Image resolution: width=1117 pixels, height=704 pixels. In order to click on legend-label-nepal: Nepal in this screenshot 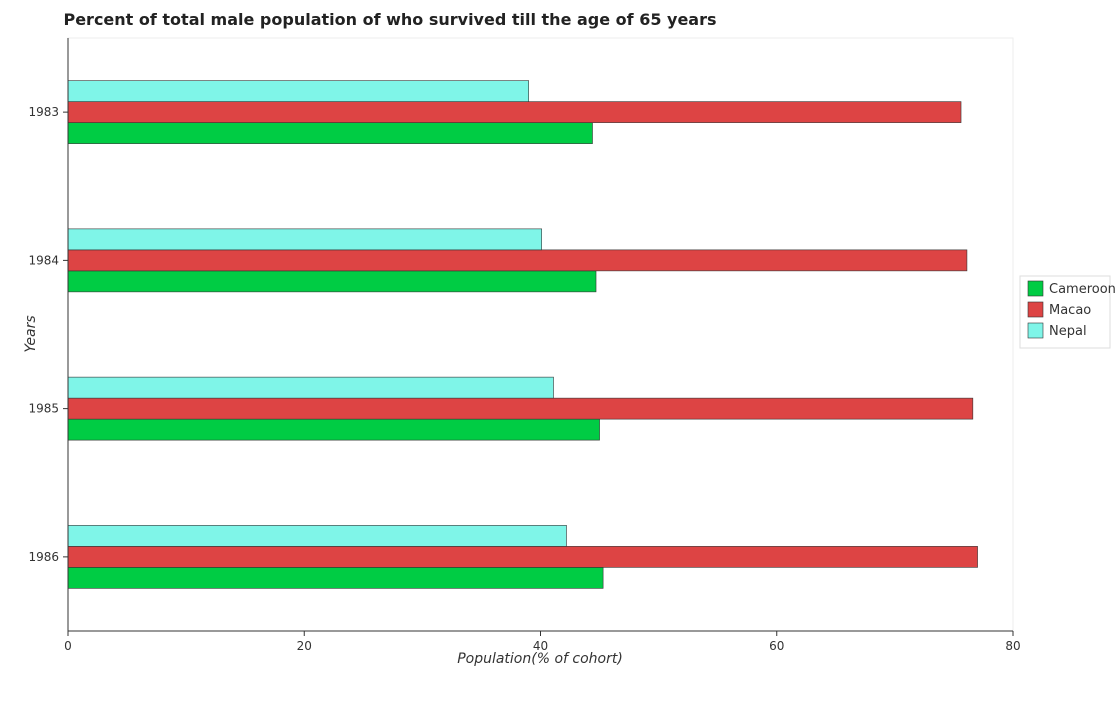, I will do `click(1068, 331)`.